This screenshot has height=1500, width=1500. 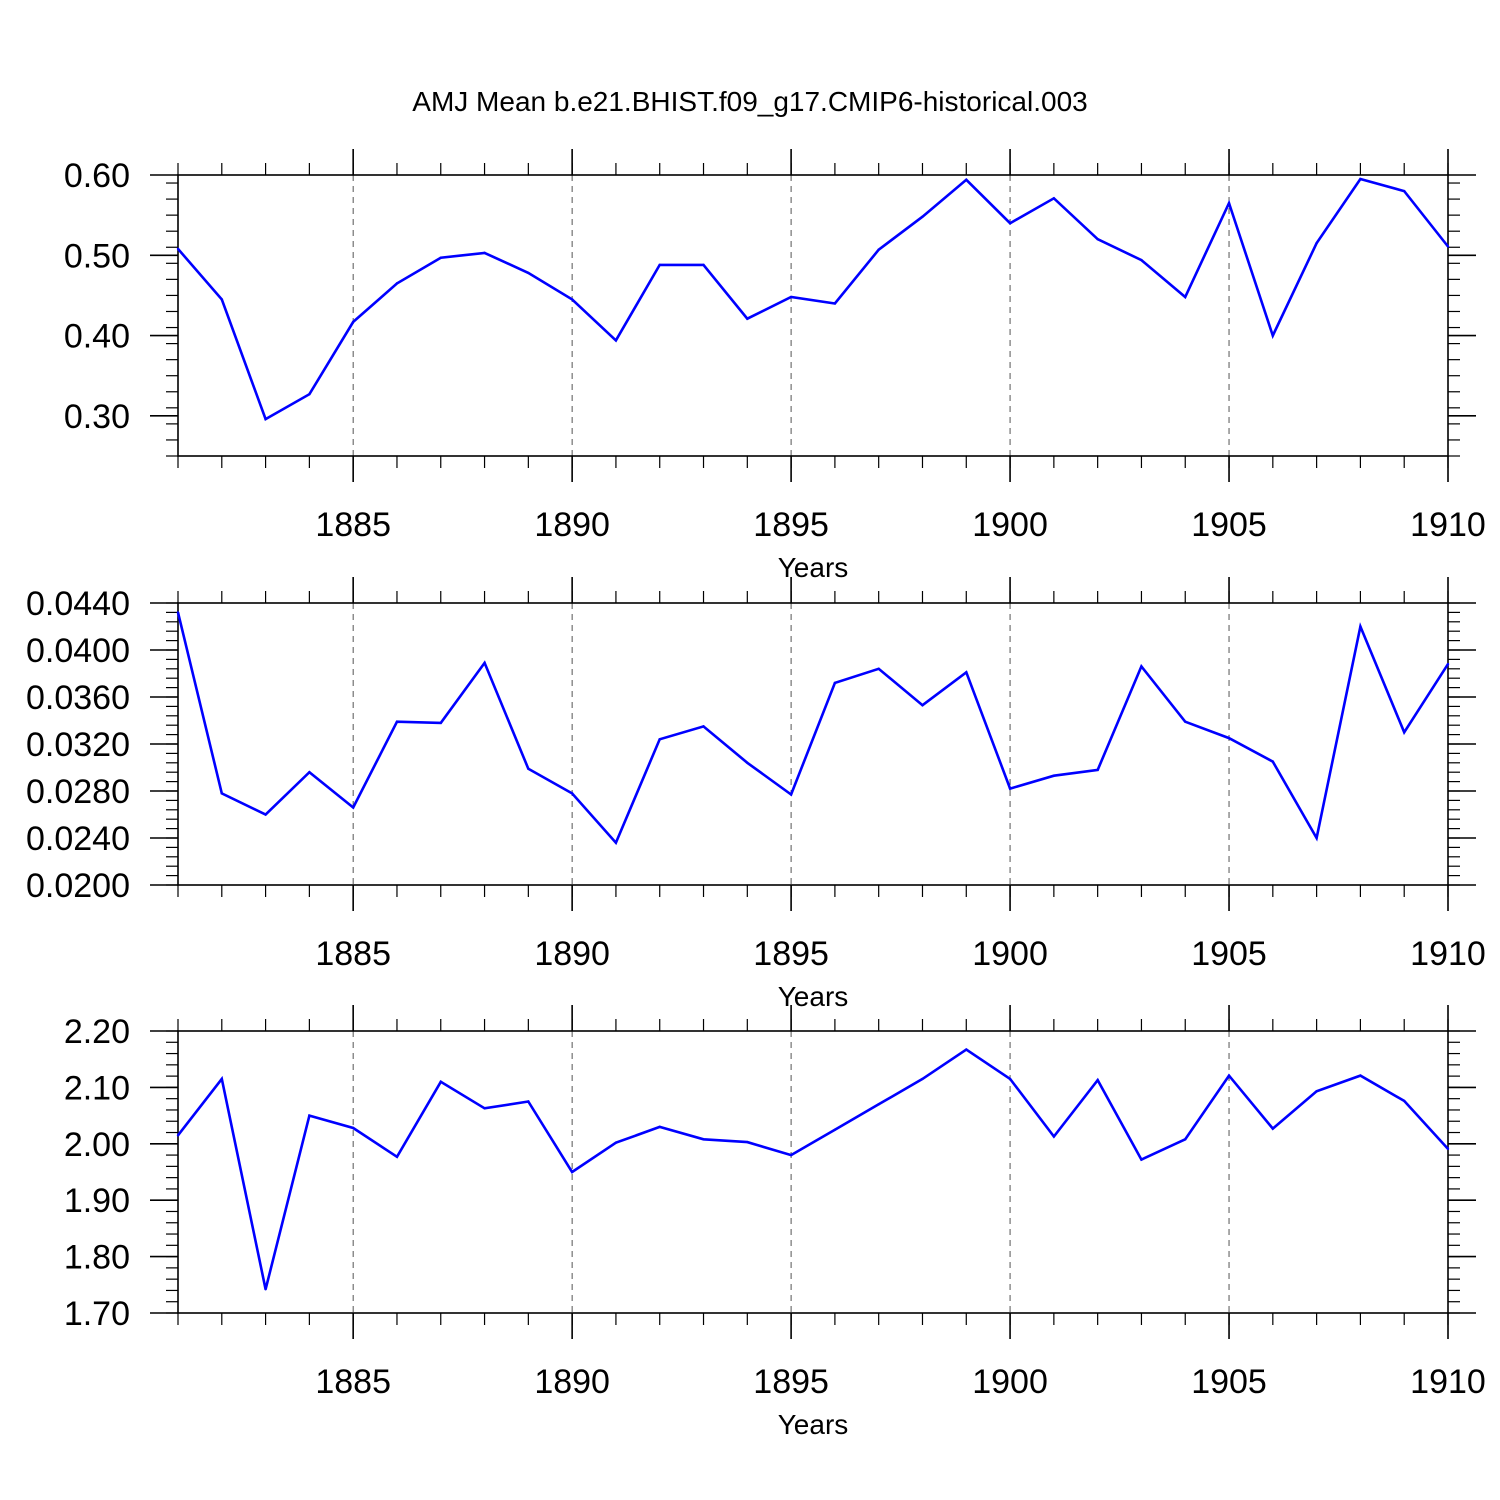 What do you see at coordinates (78, 745) in the screenshot?
I see `y-tick-label: 0.0320` at bounding box center [78, 745].